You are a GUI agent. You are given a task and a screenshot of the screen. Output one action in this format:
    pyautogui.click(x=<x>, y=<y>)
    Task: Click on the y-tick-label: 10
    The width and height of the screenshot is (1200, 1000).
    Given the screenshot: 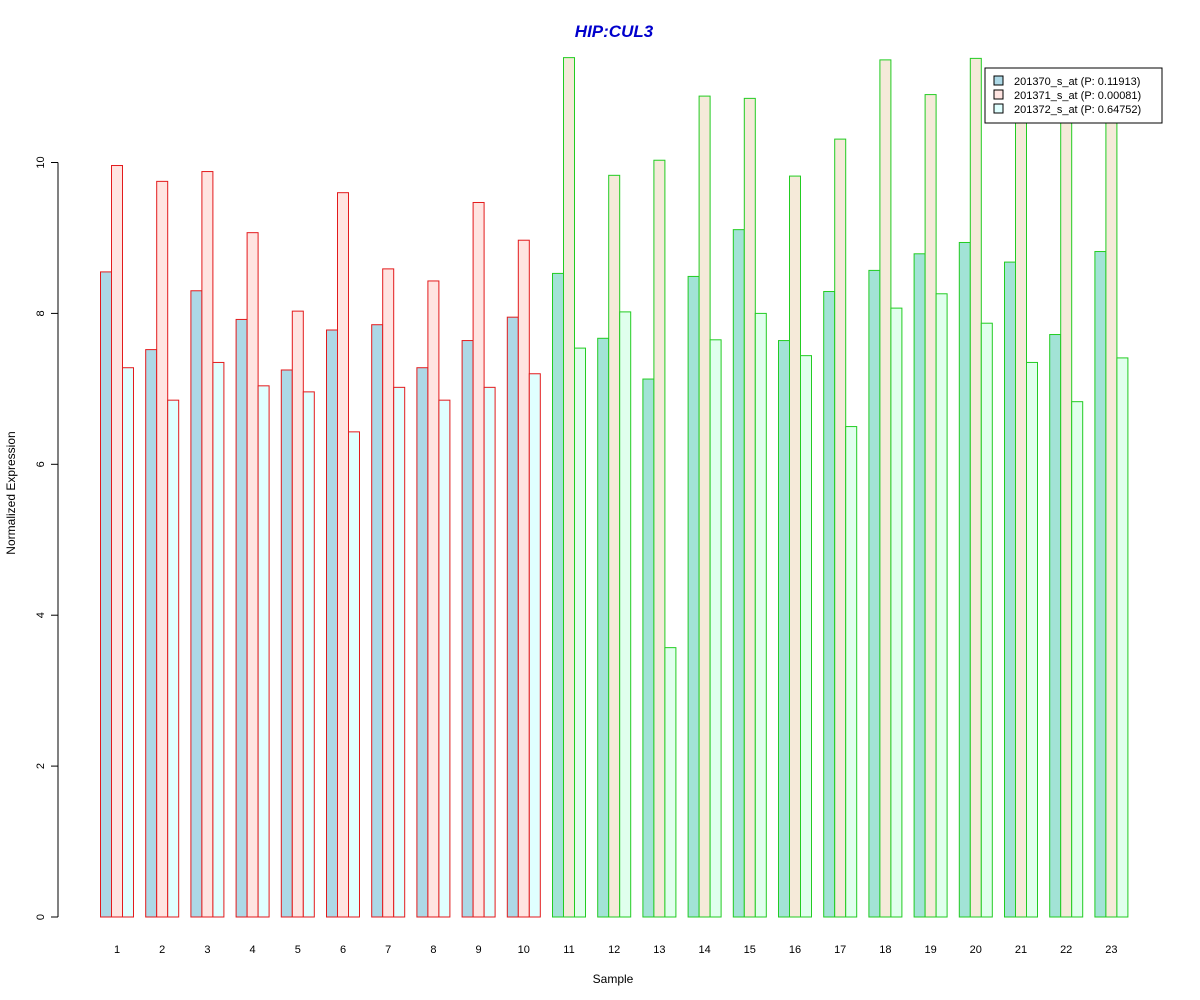 What is the action you would take?
    pyautogui.click(x=41, y=162)
    